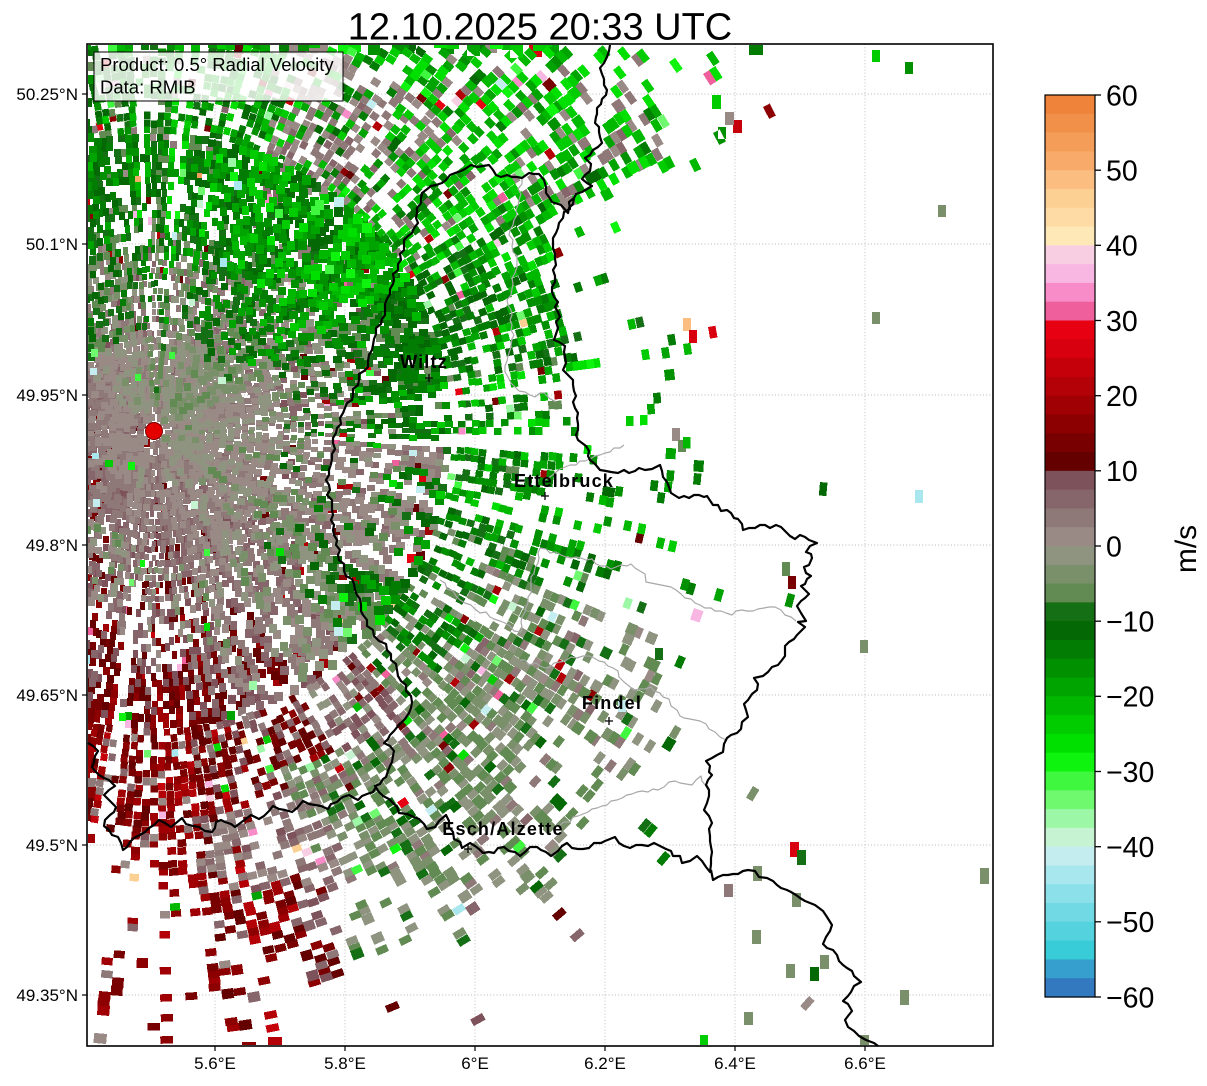 The image size is (1207, 1086). Describe the element at coordinates (1186, 549) in the screenshot. I see `svg-text: m/s` at that location.